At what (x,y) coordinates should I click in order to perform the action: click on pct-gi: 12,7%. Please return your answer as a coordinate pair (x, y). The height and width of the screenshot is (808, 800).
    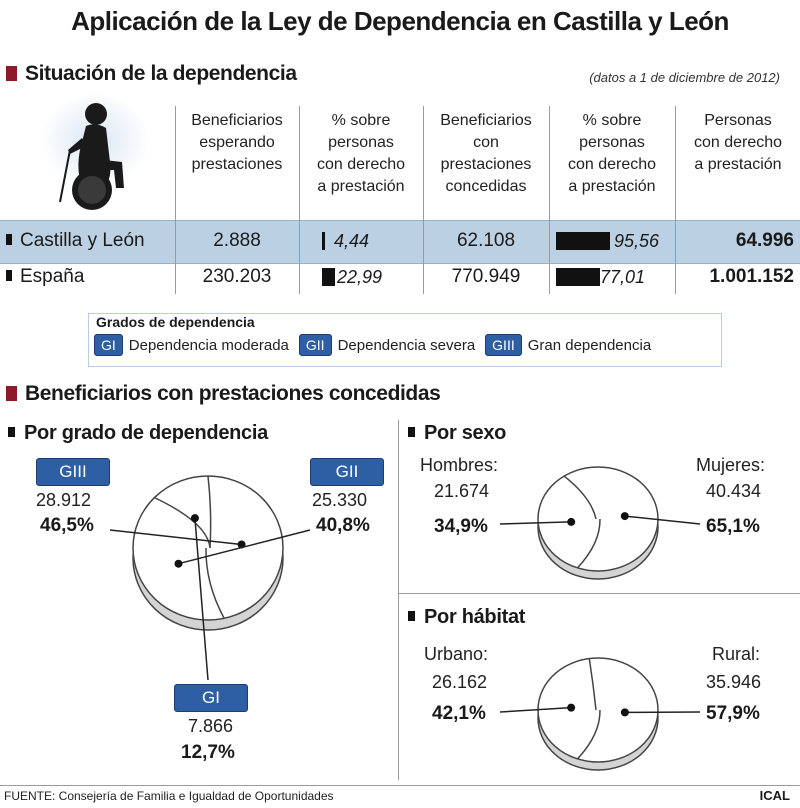
    Looking at the image, I should click on (208, 752).